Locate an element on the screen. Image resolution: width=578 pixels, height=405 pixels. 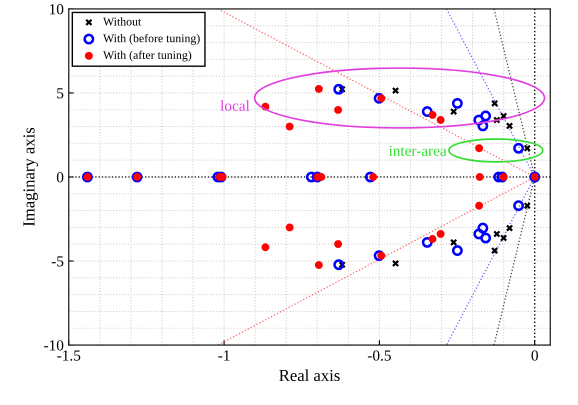
y-tick-label: -5 is located at coordinates (58, 261).